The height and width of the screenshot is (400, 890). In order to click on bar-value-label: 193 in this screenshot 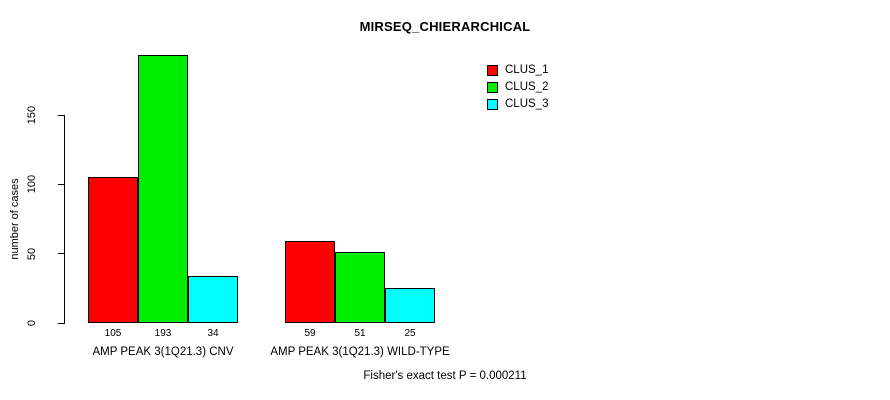, I will do `click(163, 333)`.